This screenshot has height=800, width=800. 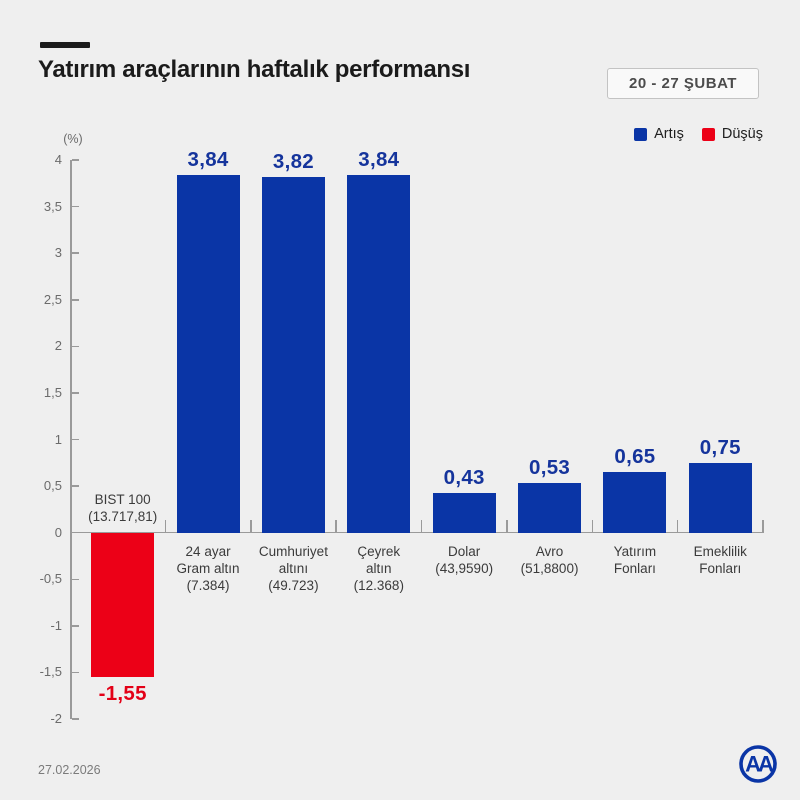 What do you see at coordinates (123, 507) in the screenshot?
I see `category-label: BIST 100 (13.717,81)` at bounding box center [123, 507].